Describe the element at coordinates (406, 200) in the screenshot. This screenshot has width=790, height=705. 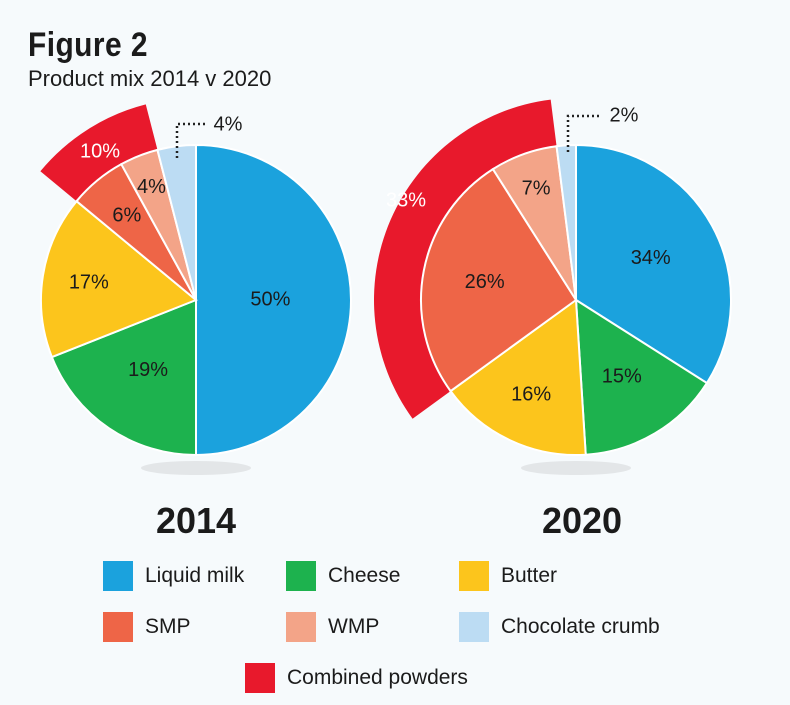
I see `data-label-combined-powders: 33%` at that location.